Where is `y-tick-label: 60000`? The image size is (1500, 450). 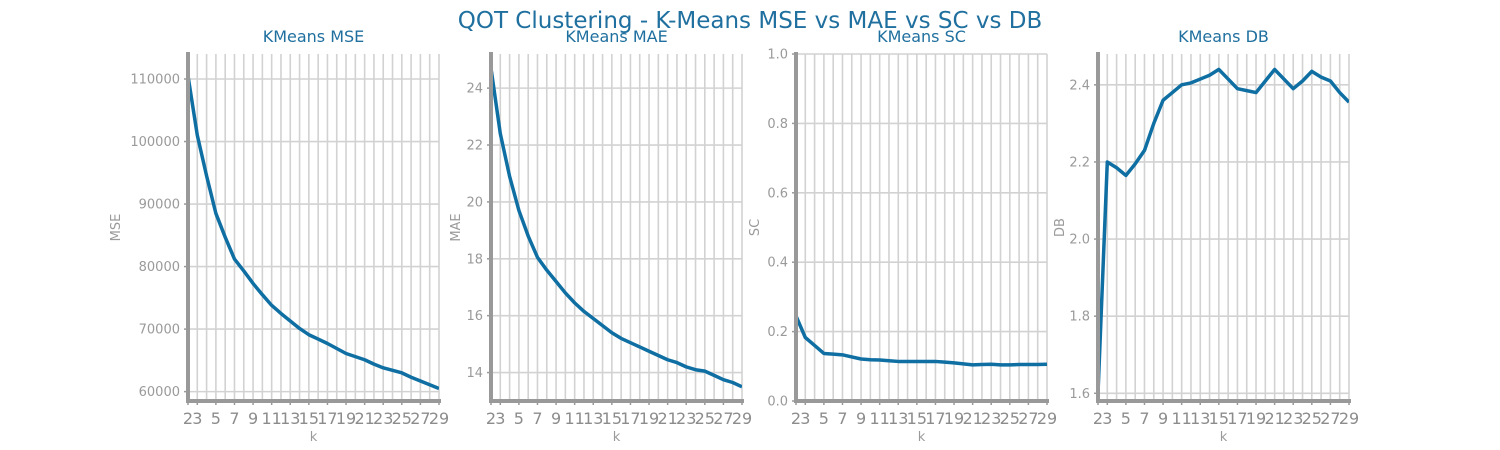 y-tick-label: 60000 is located at coordinates (159, 392).